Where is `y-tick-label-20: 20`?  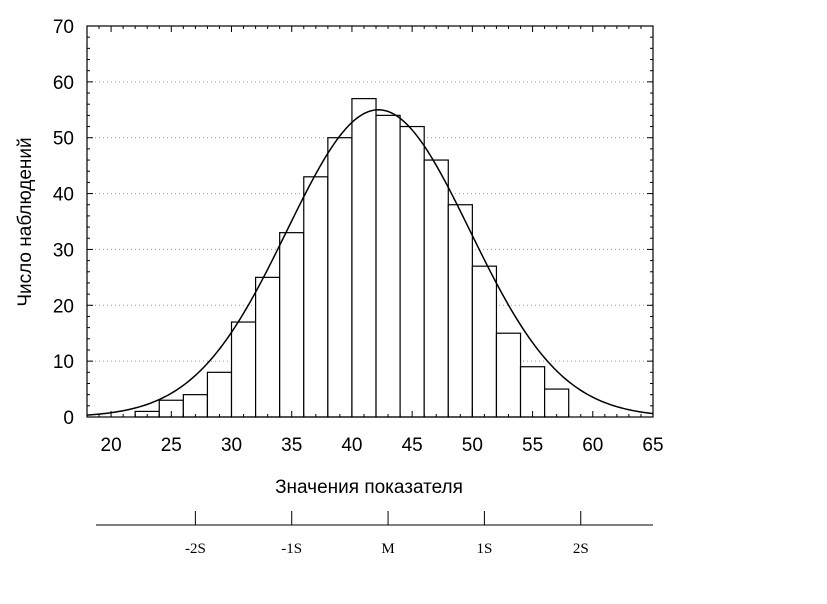
y-tick-label-20: 20 is located at coordinates (63, 306).